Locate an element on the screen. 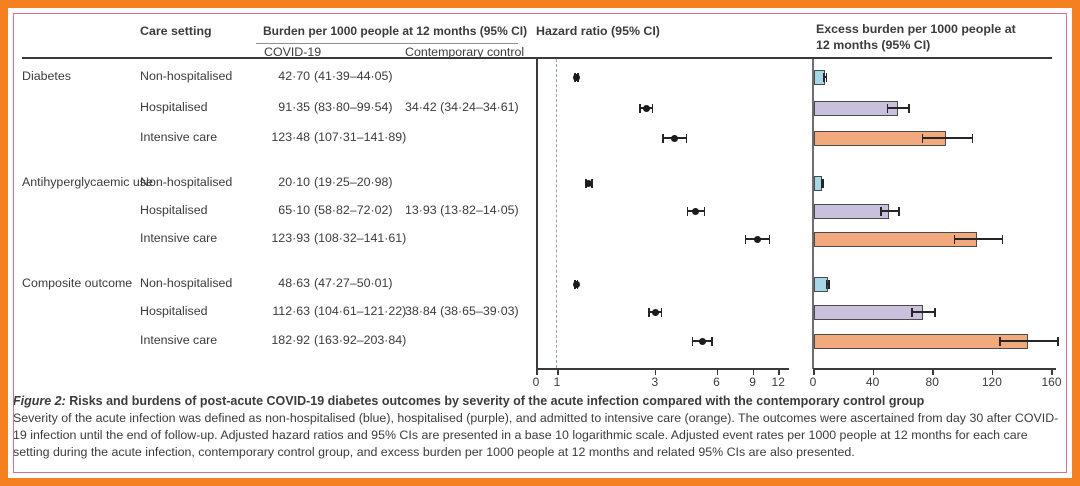 Image resolution: width=1080 pixels, height=486 pixels. covid-burden-ci: (58·82–72·02) is located at coordinates (353, 210).